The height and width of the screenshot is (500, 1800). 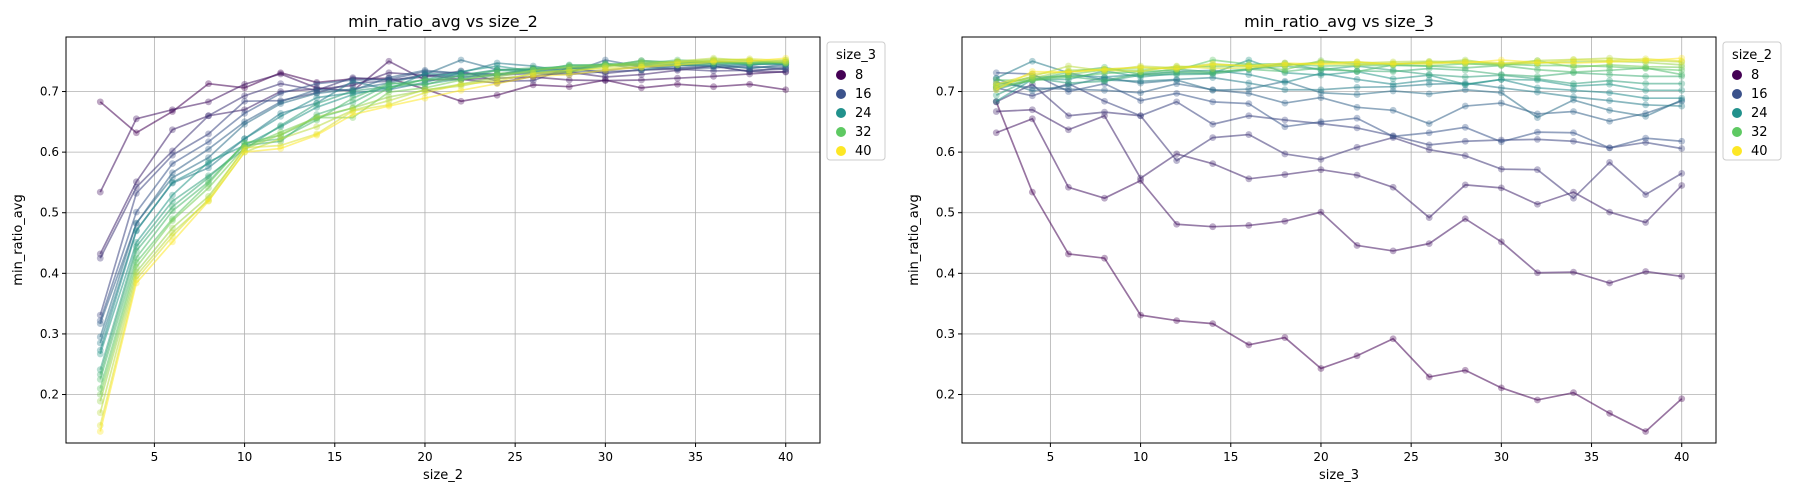 I want to click on chart1-x-tick-label: 10, so click(x=244, y=457).